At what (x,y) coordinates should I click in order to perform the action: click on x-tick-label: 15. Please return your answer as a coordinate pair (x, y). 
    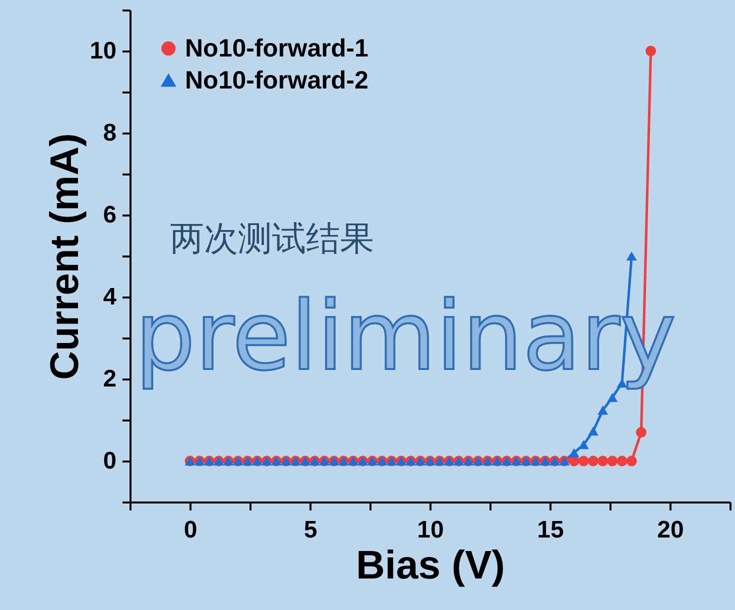
    Looking at the image, I should click on (550, 530).